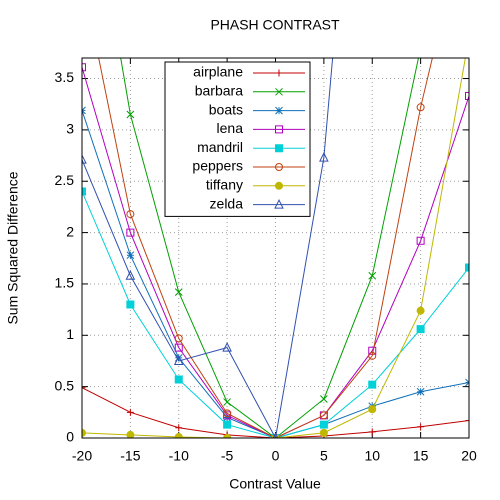 The image size is (500, 500). Describe the element at coordinates (65, 283) in the screenshot. I see `y-tick-label: 1.5` at that location.